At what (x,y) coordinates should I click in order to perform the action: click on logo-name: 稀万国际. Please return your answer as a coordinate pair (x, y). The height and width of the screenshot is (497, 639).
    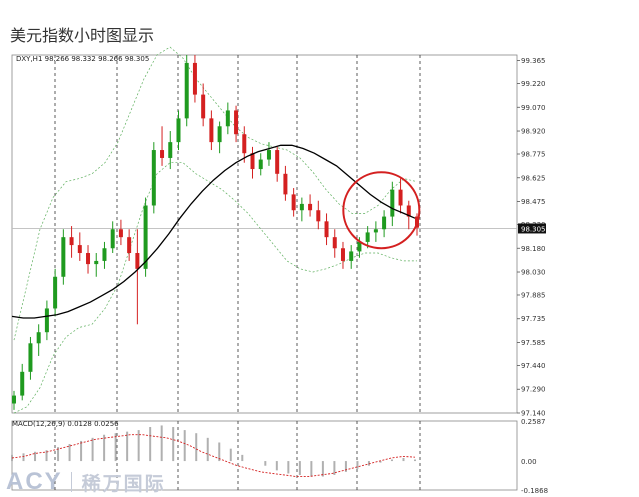
    Looking at the image, I should click on (123, 483).